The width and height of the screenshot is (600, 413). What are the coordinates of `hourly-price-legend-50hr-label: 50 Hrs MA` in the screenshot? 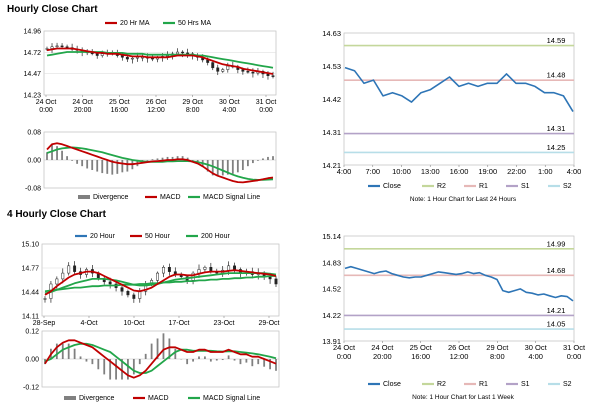 It's located at (194, 23).